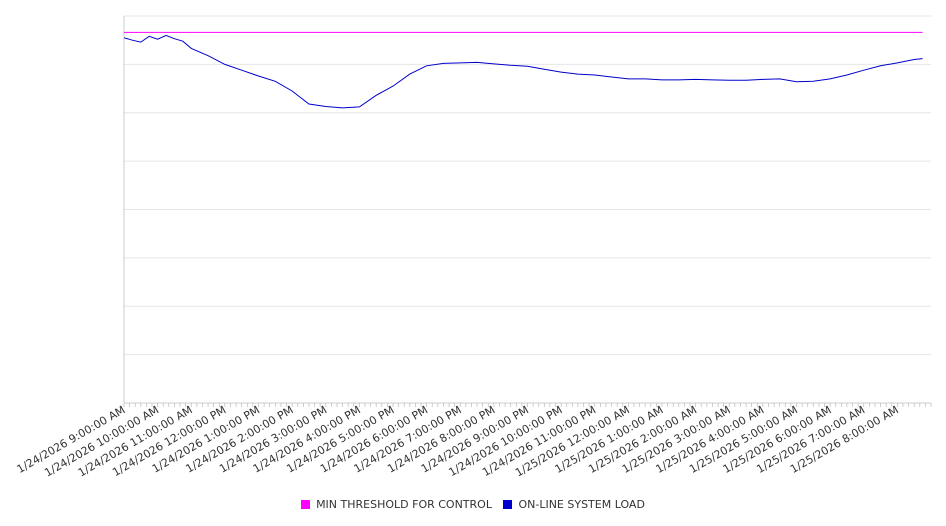  I want to click on legend-label-threshold: MIN THRESHOLD FOR CONTROL, so click(404, 504).